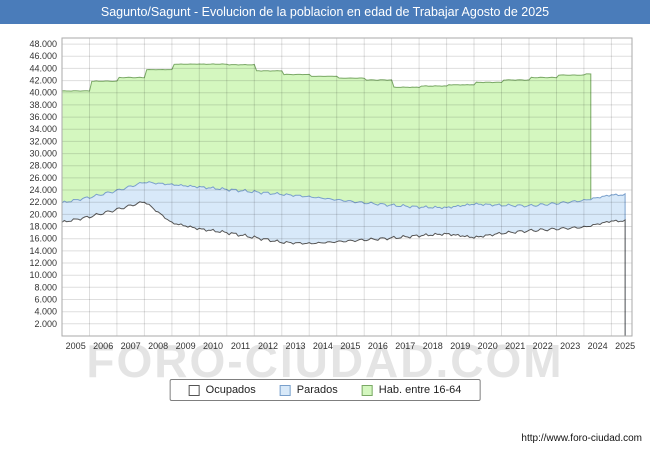  I want to click on svg-text: 10.000, so click(43, 275).